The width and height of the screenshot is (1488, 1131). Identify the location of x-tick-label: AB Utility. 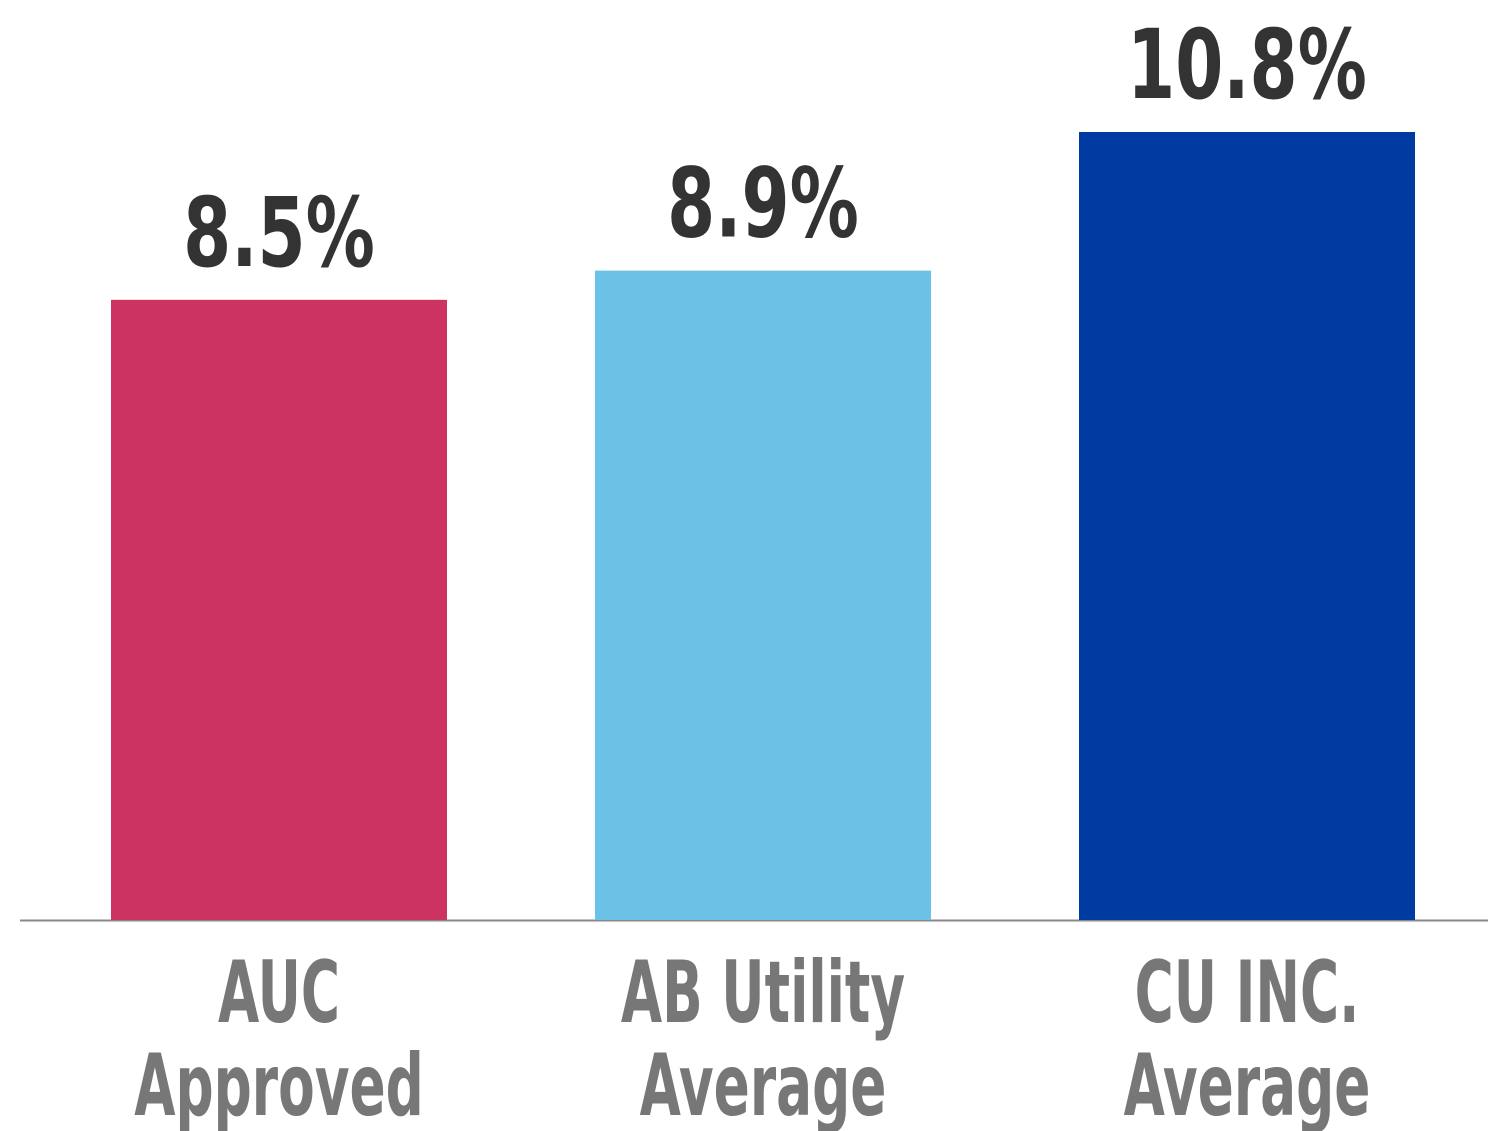
(763, 993).